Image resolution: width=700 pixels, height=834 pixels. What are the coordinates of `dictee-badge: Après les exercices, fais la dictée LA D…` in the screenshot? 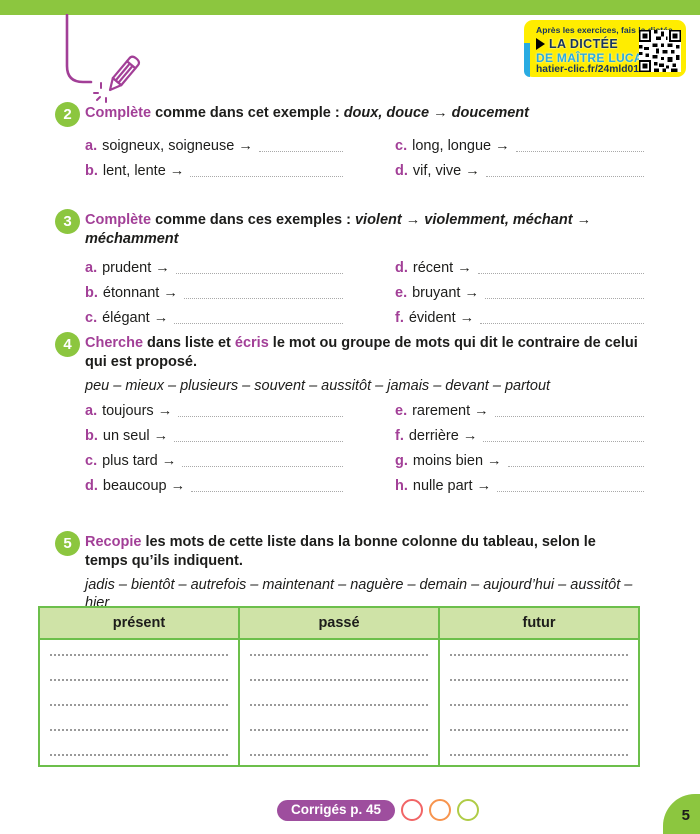 It's located at (605, 48).